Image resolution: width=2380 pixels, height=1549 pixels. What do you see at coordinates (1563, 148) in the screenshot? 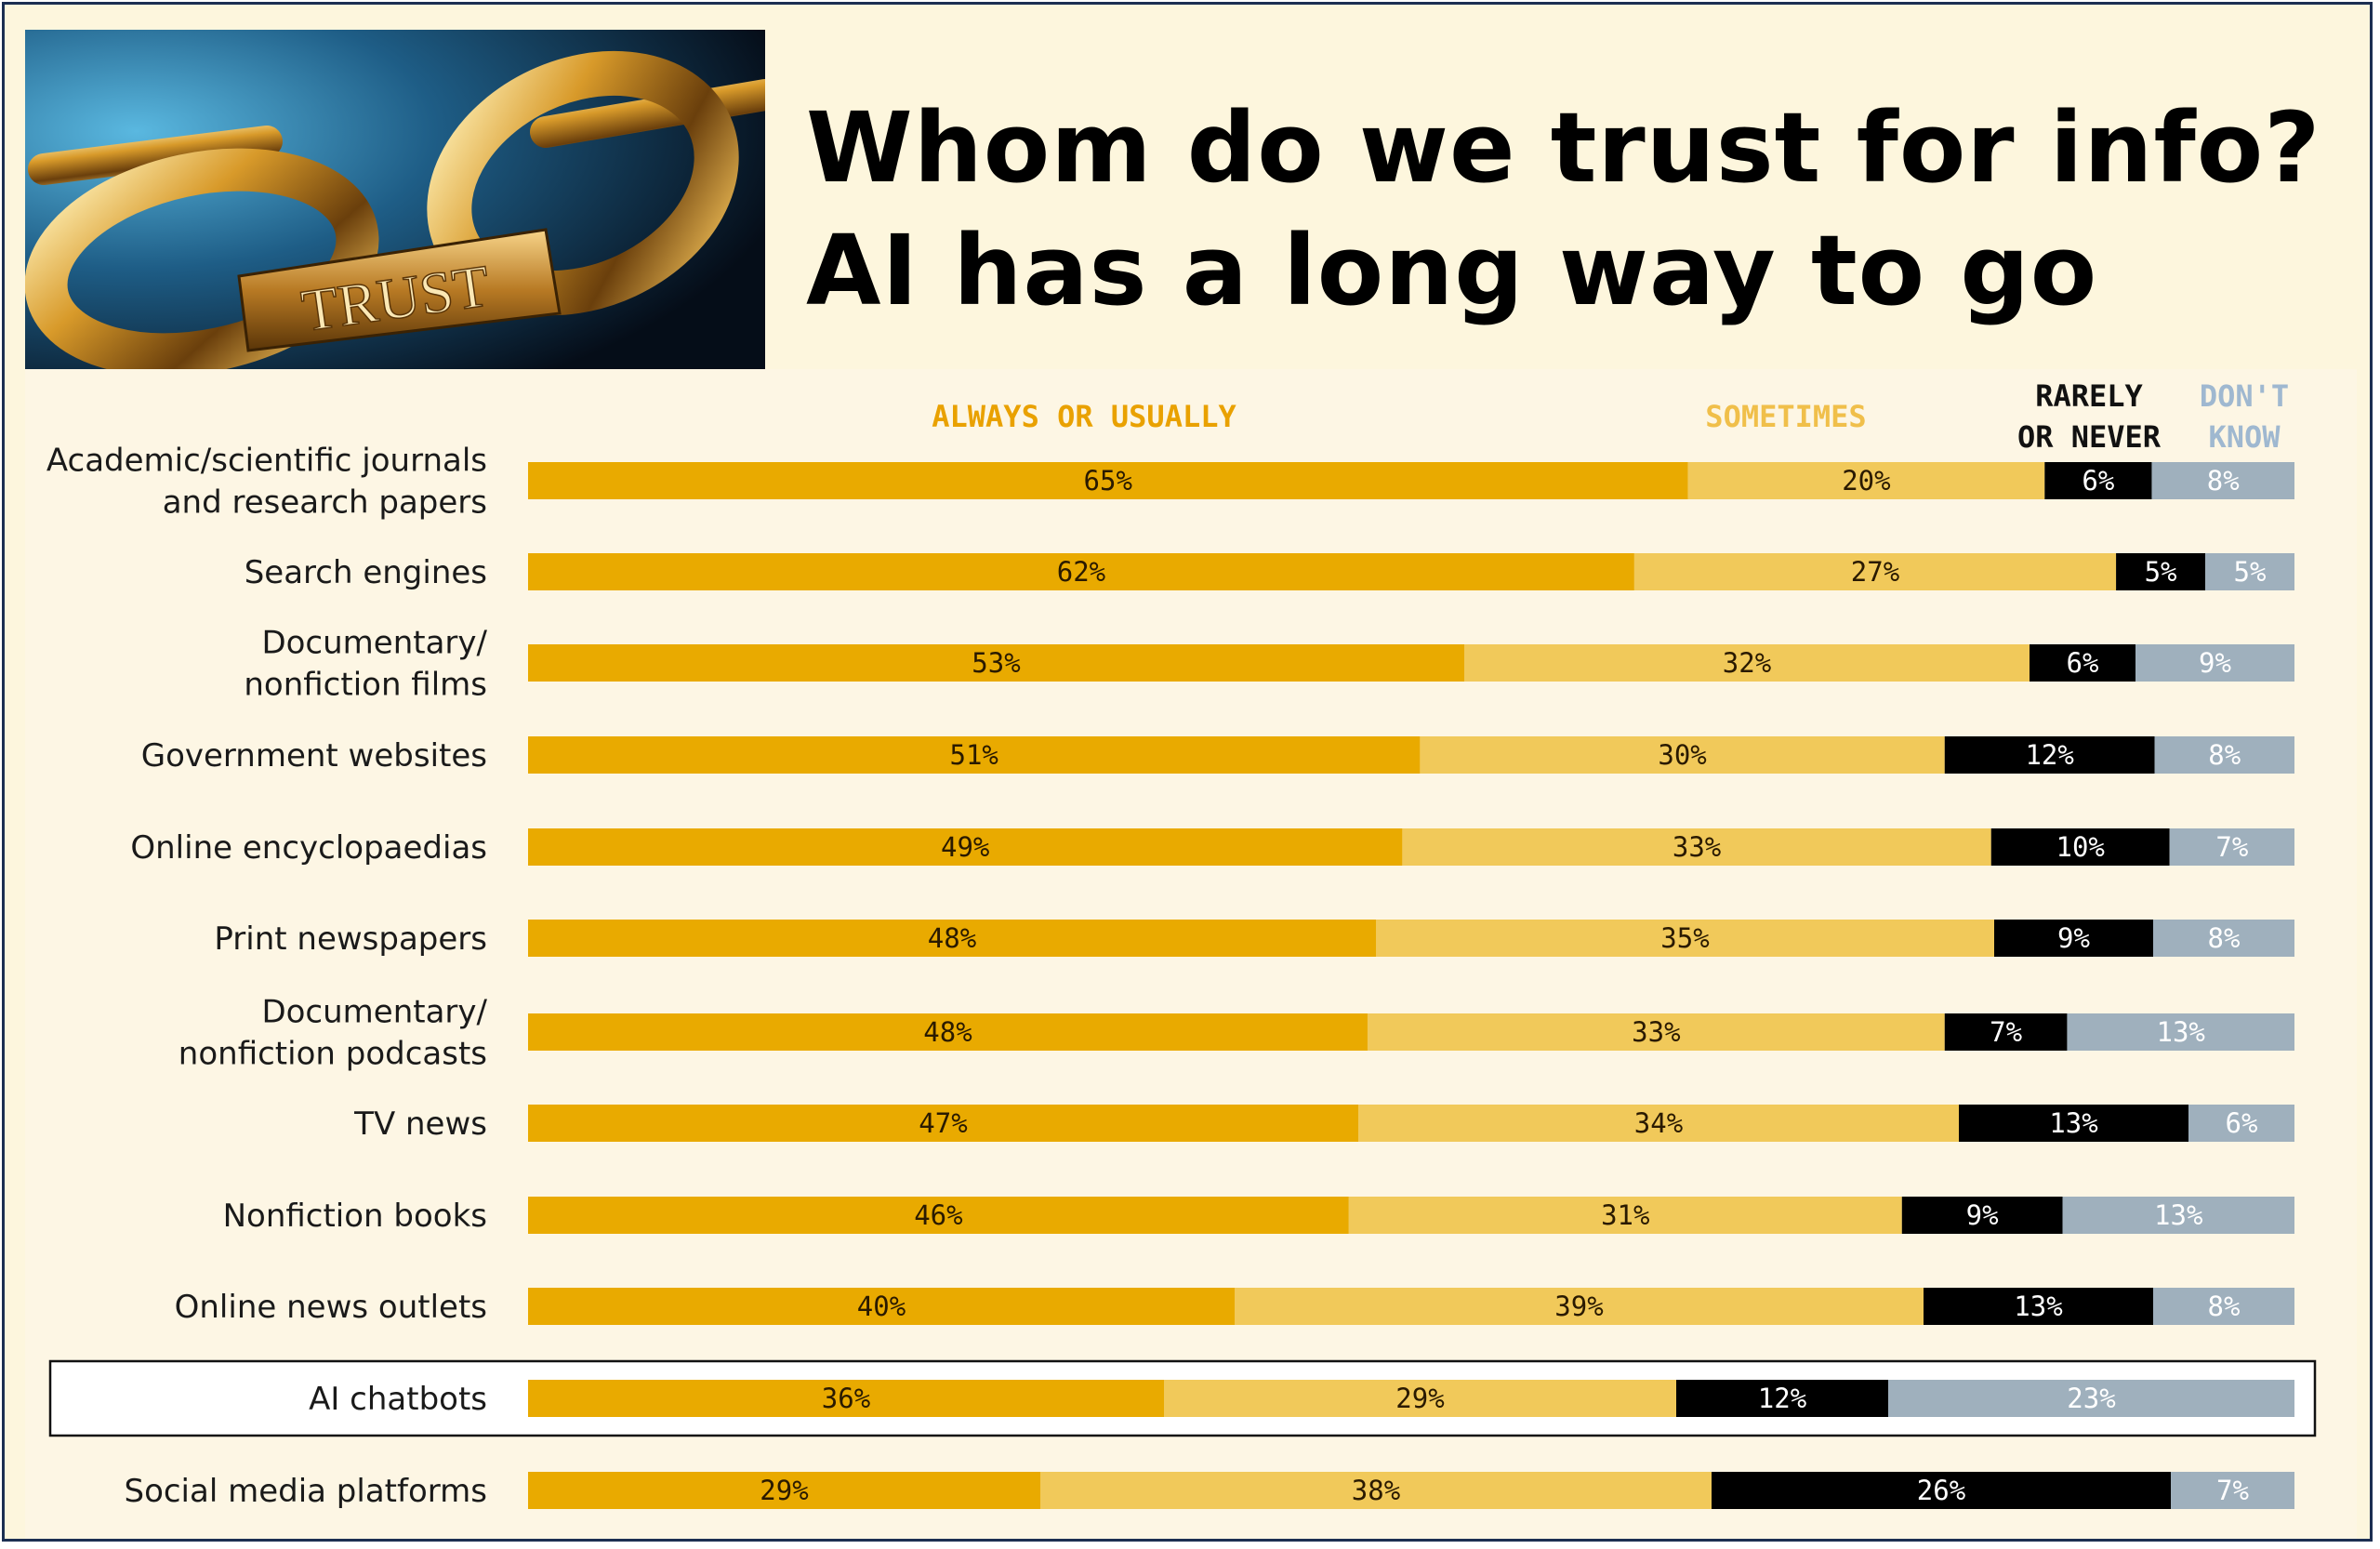
I see `title-line-1: Whom do we trust for info?` at bounding box center [1563, 148].